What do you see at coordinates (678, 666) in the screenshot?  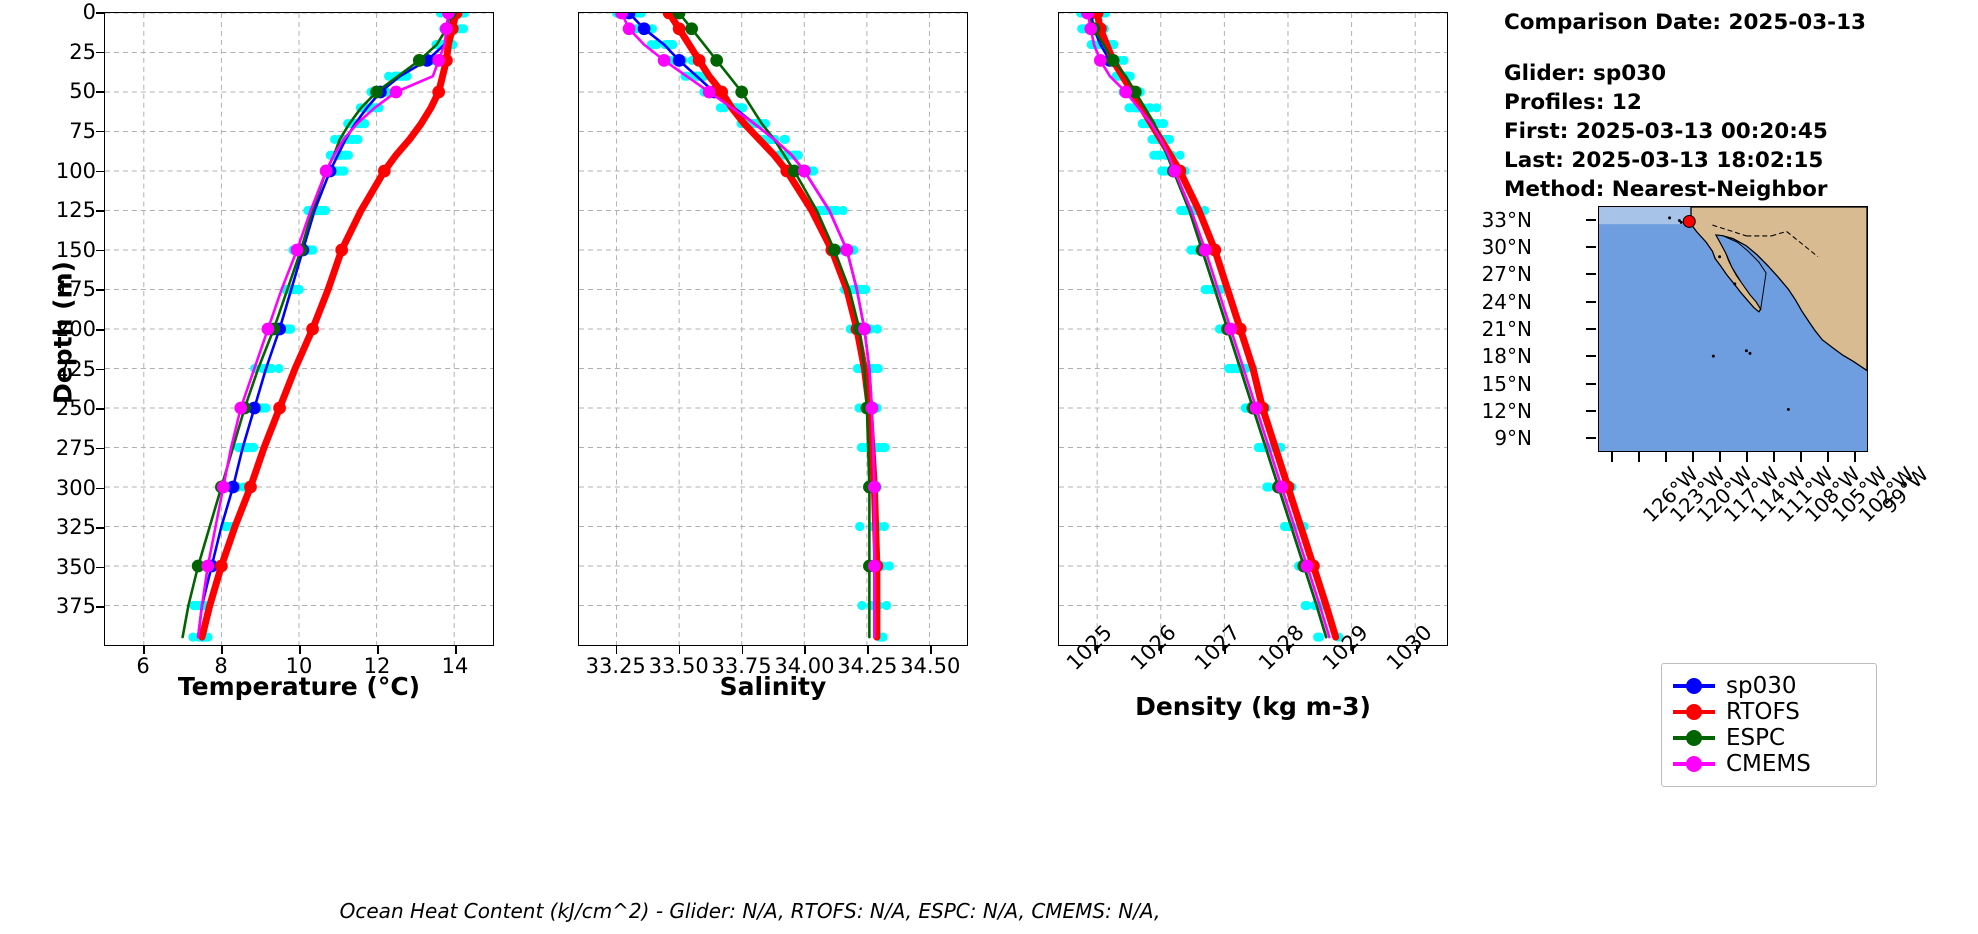 I see `x-tick-label: 33.50` at bounding box center [678, 666].